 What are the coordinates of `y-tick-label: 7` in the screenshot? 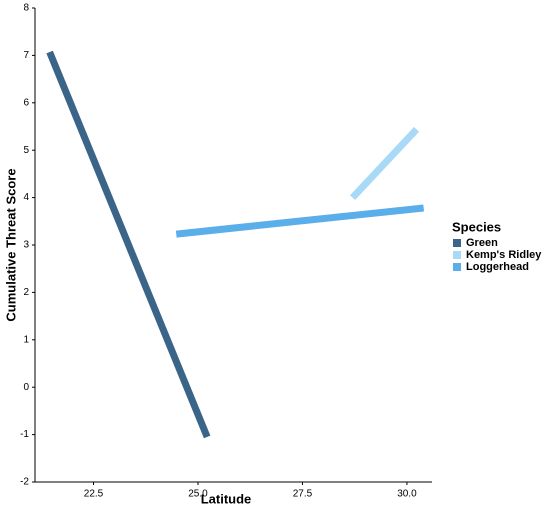 It's located at (26, 55).